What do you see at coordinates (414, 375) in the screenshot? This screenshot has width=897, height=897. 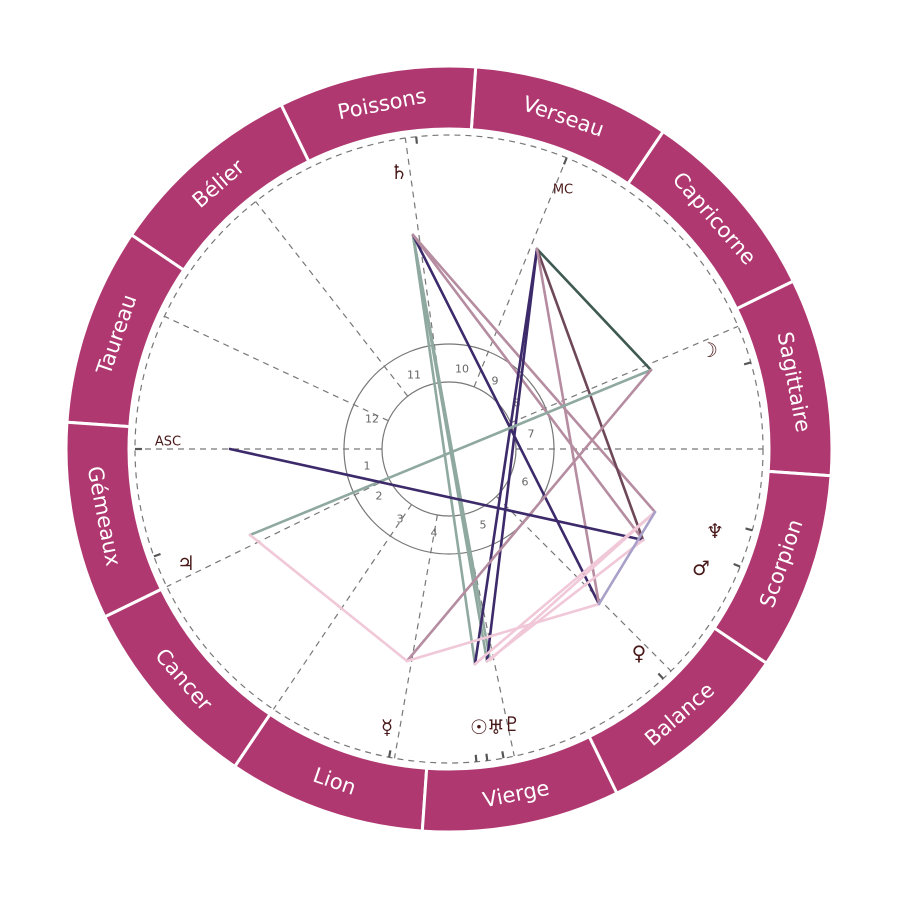 I see `house-number: 11` at bounding box center [414, 375].